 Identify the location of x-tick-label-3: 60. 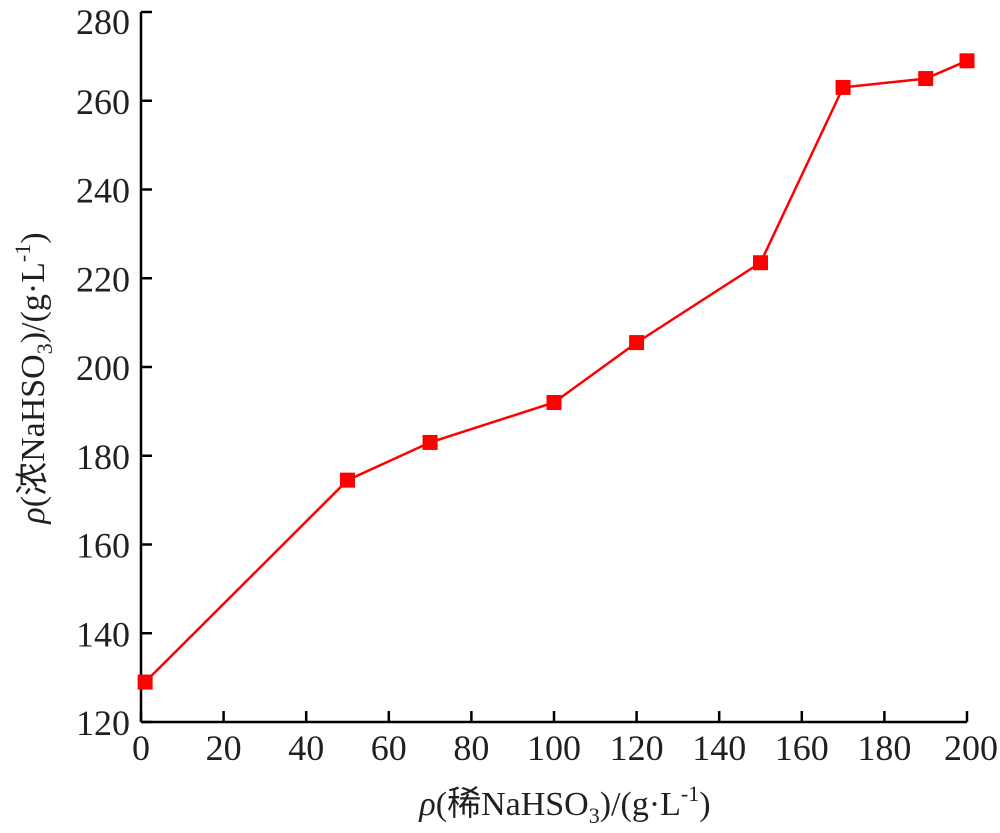
(389, 748).